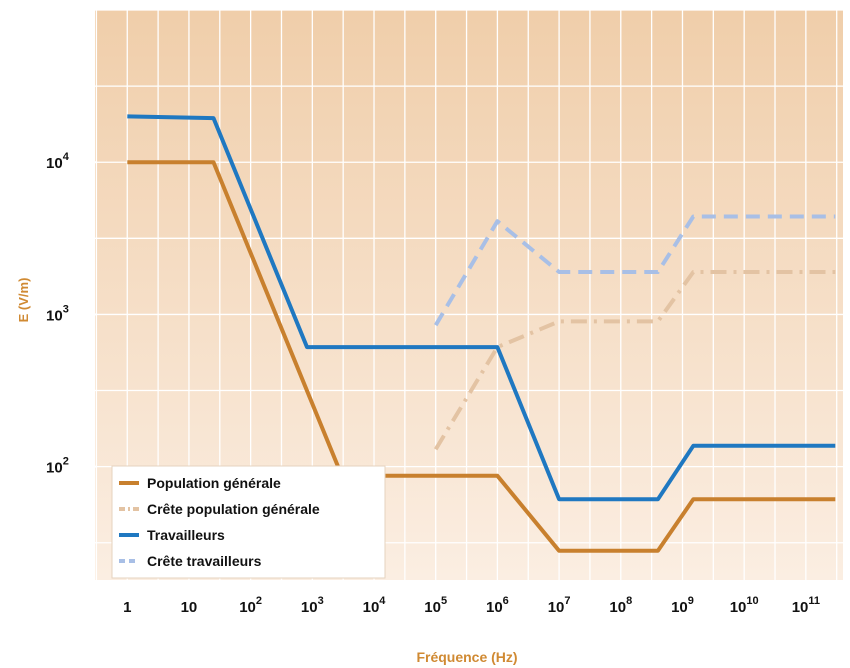 This screenshot has width=850, height=668. Describe the element at coordinates (682, 605) in the screenshot. I see `x-tick-label: 10⁹` at that location.